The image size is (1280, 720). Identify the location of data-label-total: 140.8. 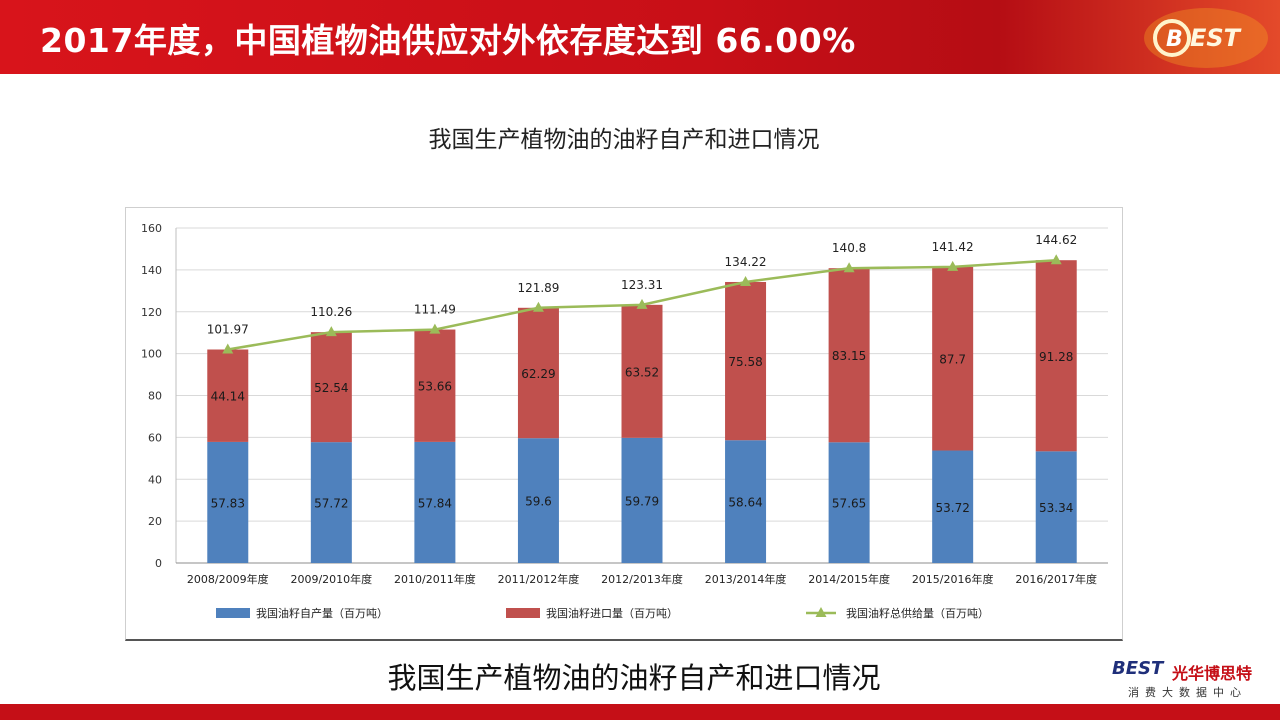
(849, 248).